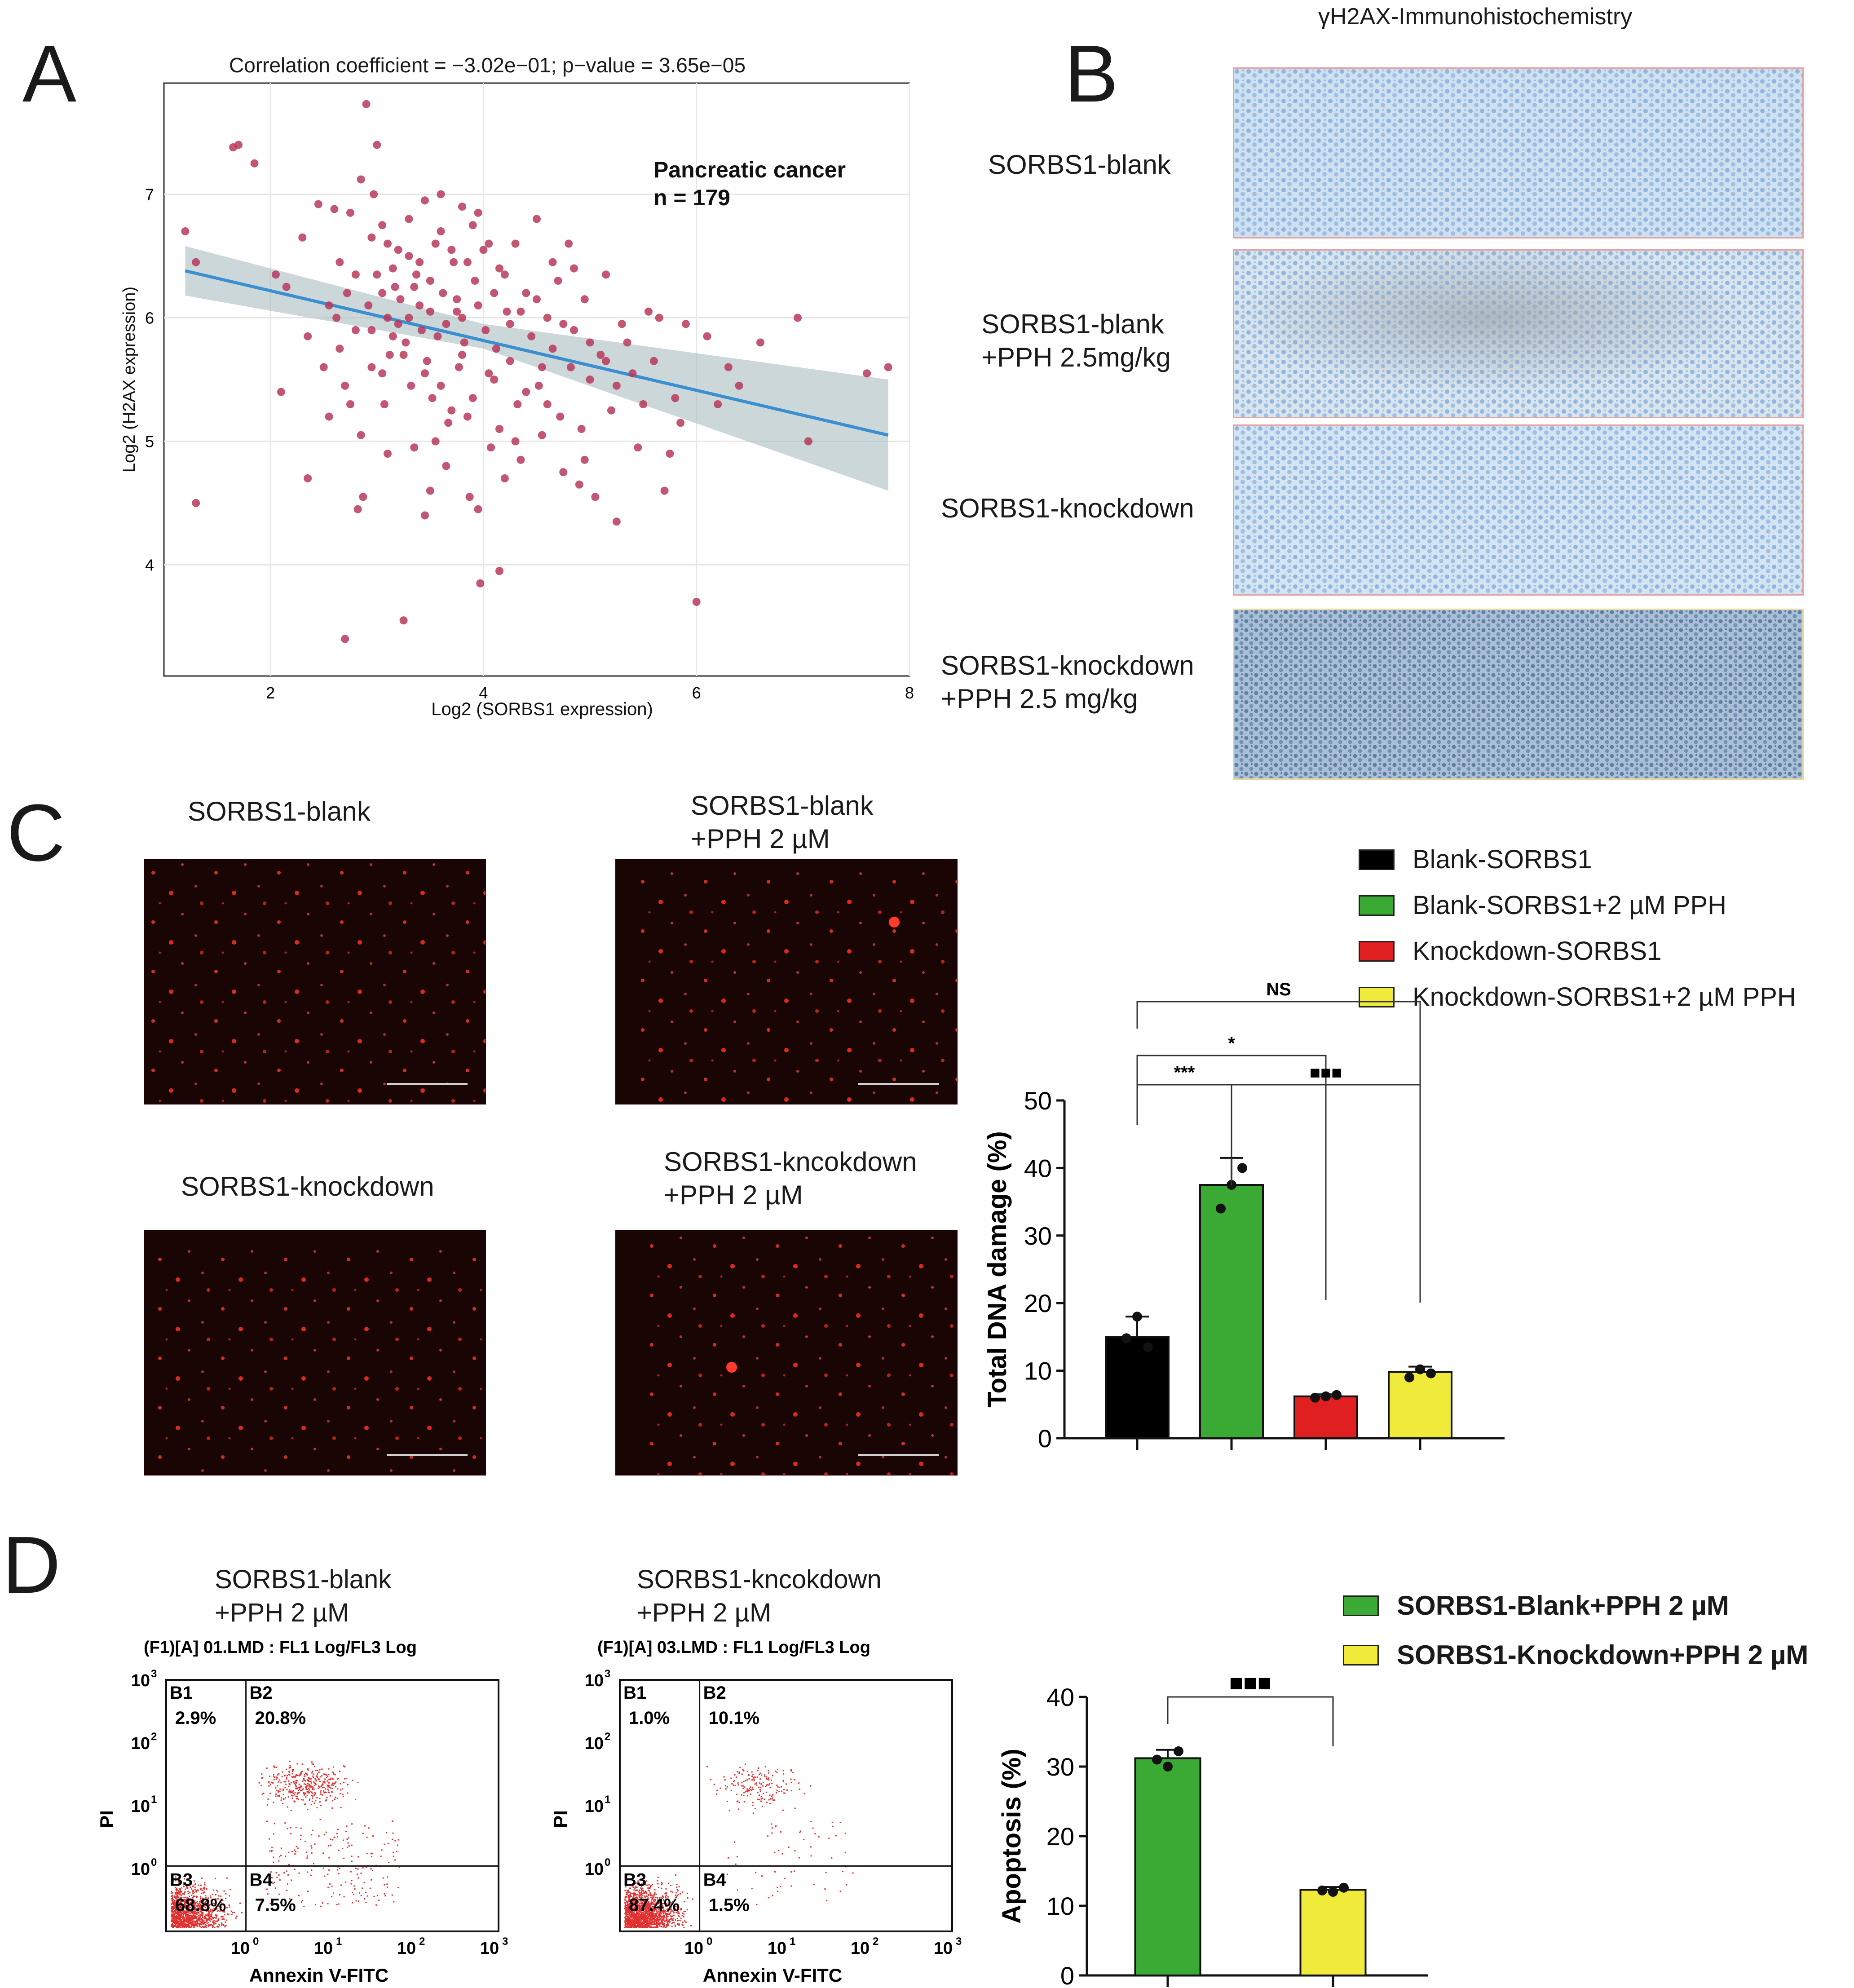  What do you see at coordinates (181, 1880) in the screenshot?
I see `quadrant-b3-name: B3` at bounding box center [181, 1880].